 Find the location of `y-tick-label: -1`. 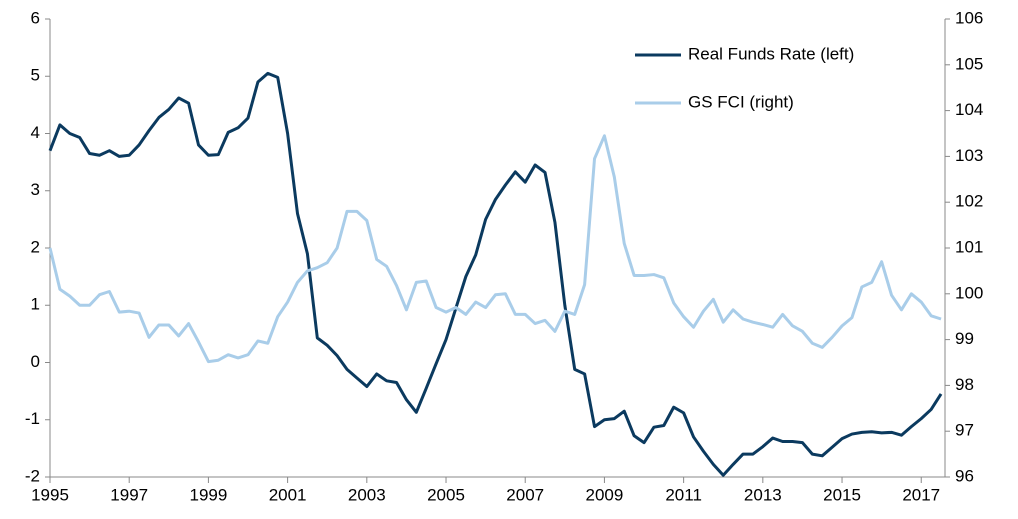

y-tick-label: -1 is located at coordinates (32, 418).